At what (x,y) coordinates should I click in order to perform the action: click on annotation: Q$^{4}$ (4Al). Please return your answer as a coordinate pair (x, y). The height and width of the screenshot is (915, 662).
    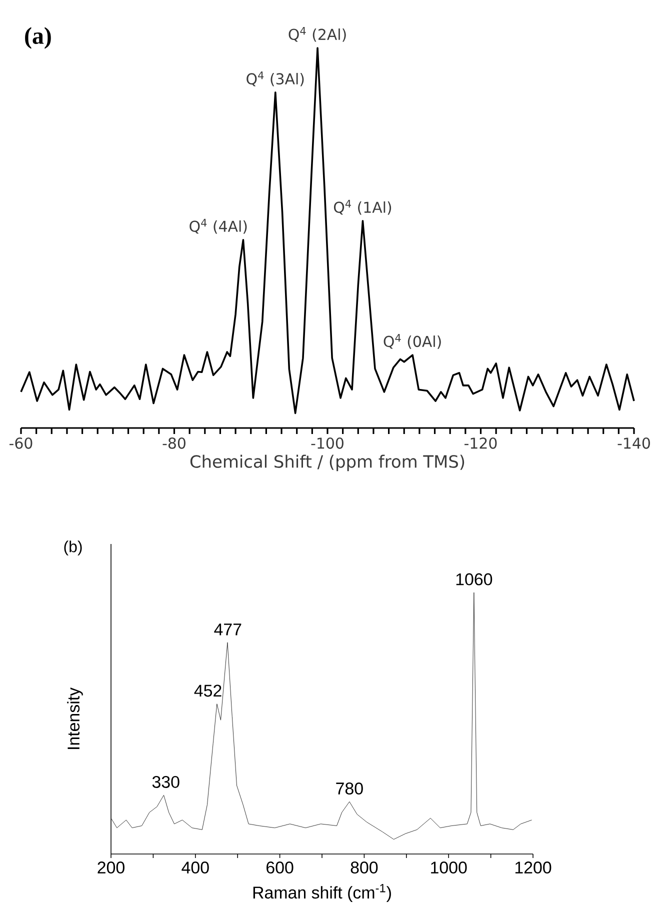
    Looking at the image, I should click on (218, 226).